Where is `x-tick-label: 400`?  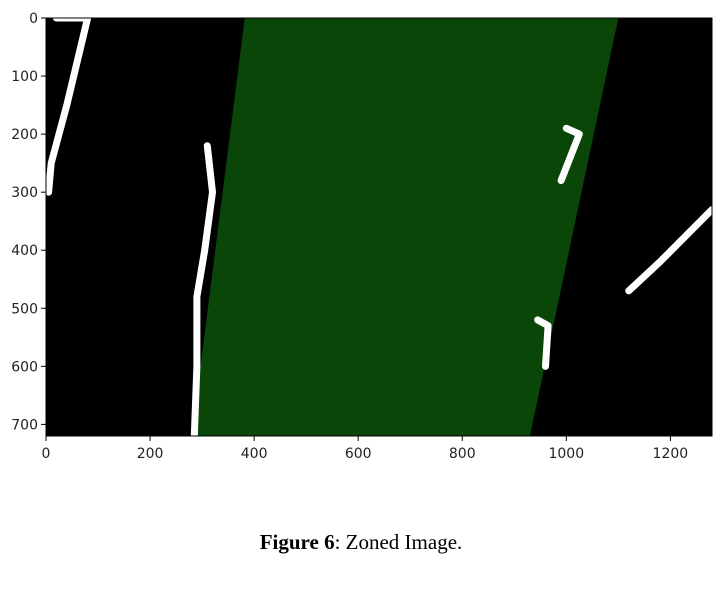
x-tick-label: 400 is located at coordinates (254, 454).